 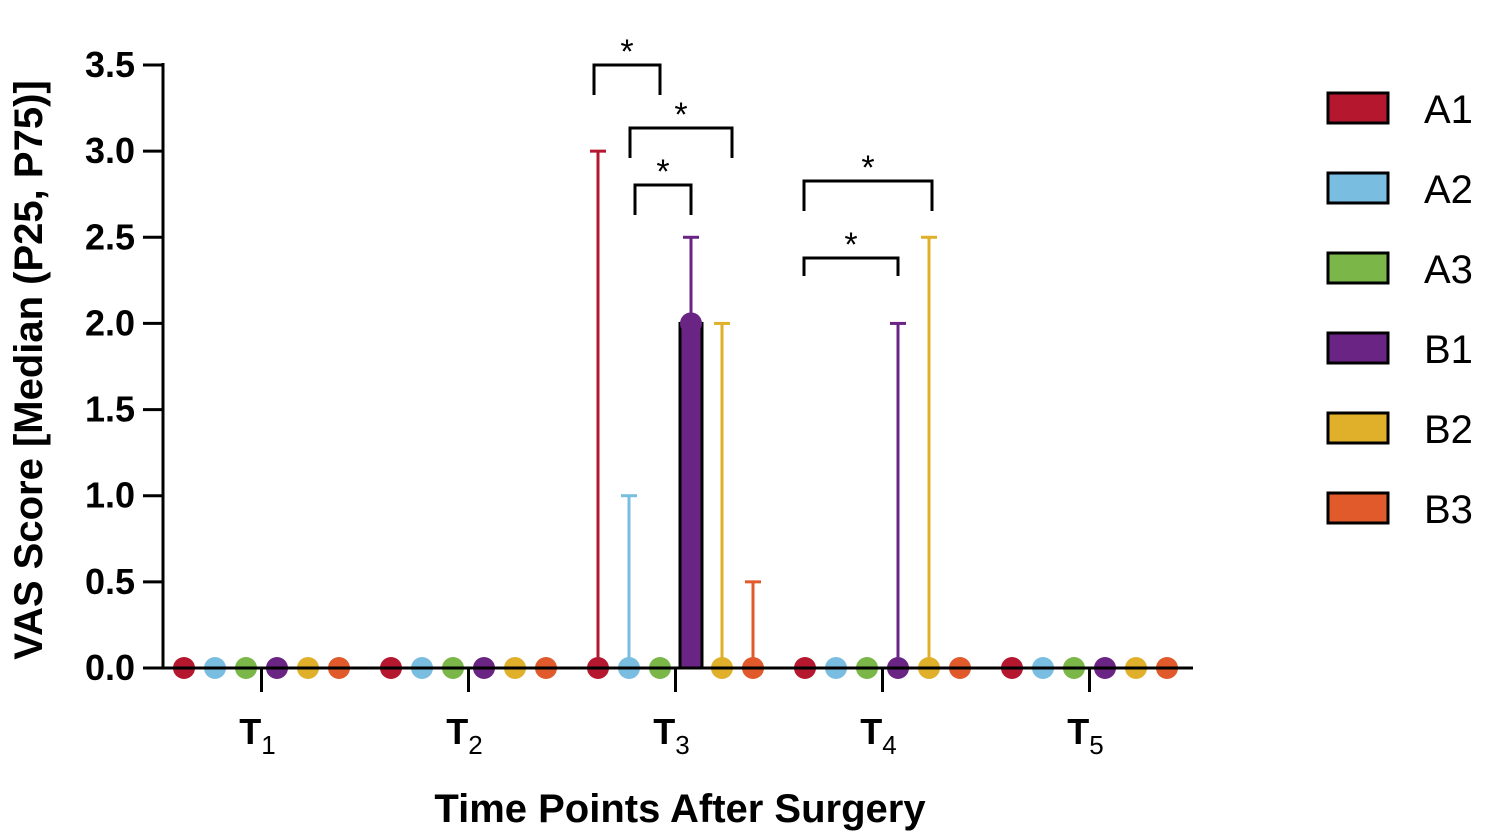 What do you see at coordinates (1448, 270) in the screenshot?
I see `legend-label: A3` at bounding box center [1448, 270].